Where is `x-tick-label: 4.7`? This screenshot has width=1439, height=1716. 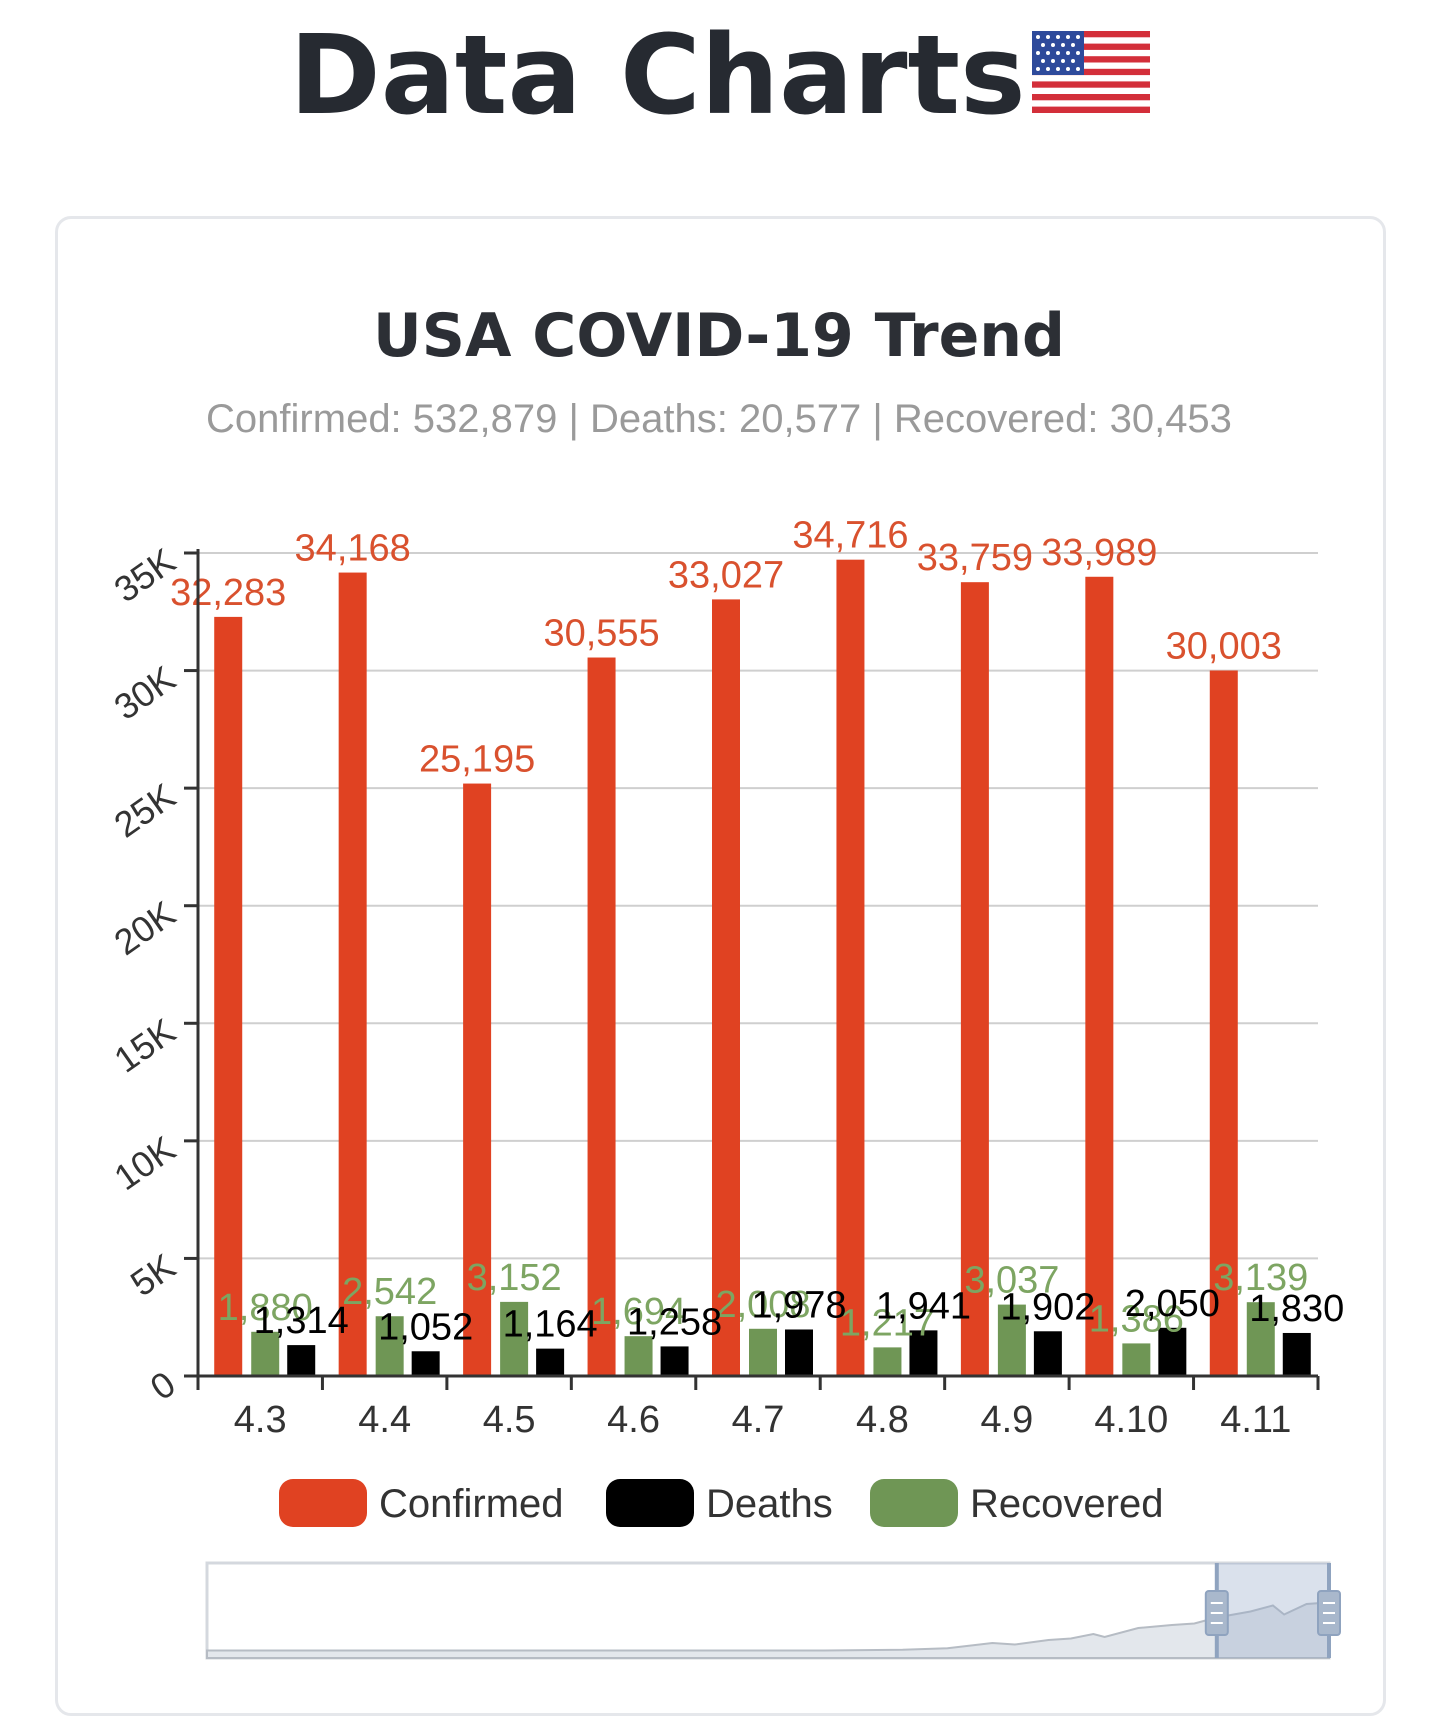 x-tick-label: 4.7 is located at coordinates (758, 1420).